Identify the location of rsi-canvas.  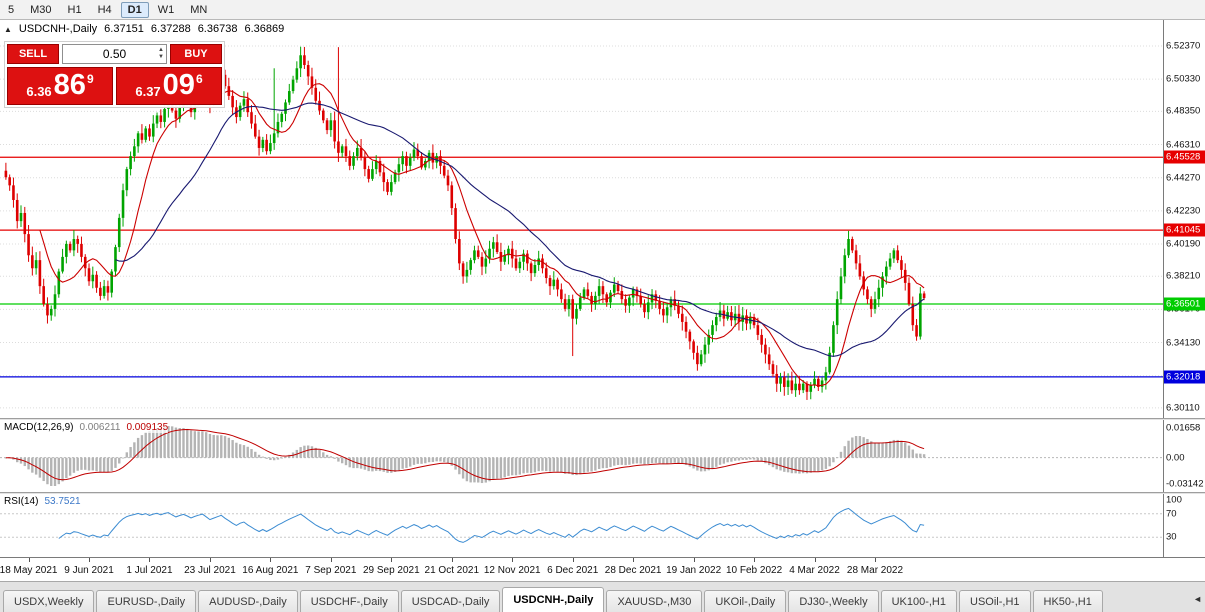
(581, 525).